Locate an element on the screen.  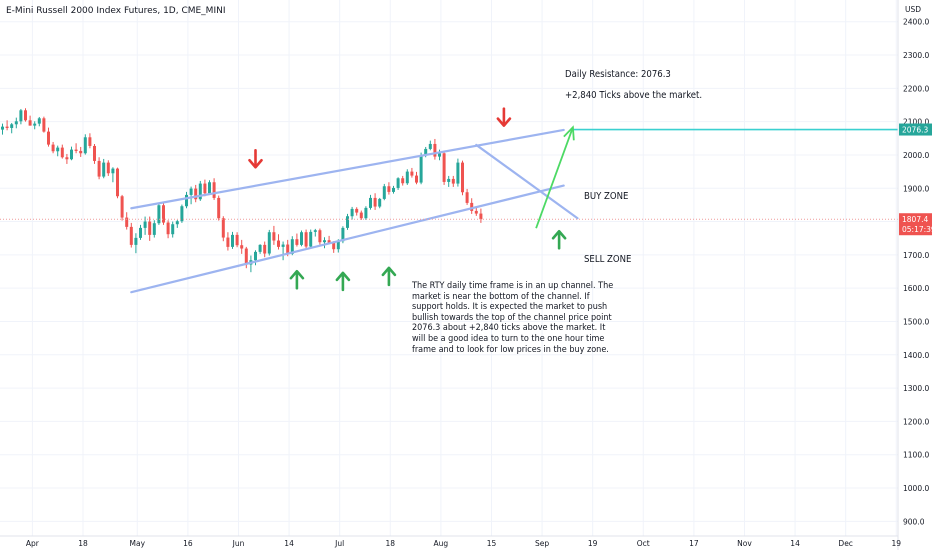
price-tick-label: 1000.0 is located at coordinates (916, 488).